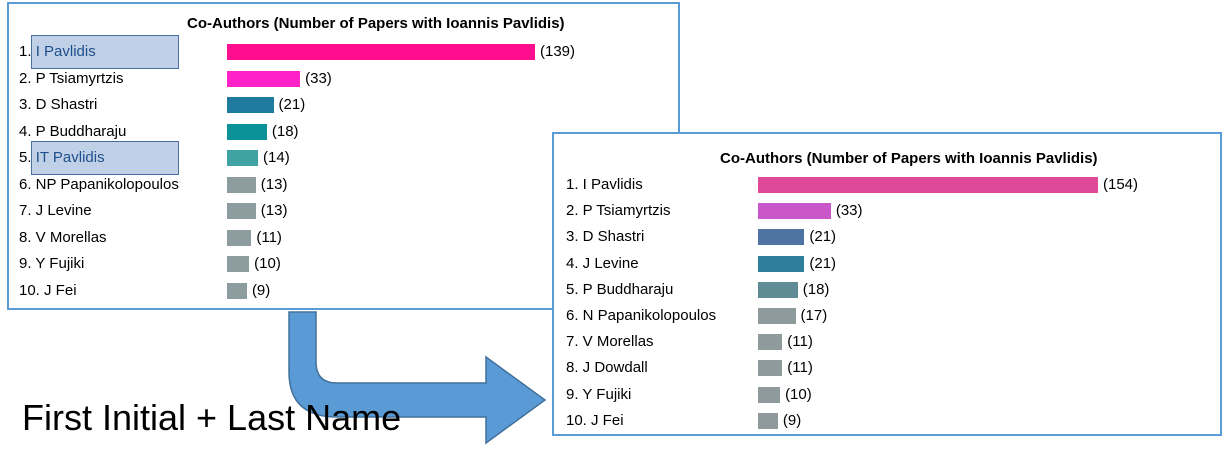  What do you see at coordinates (1121, 184) in the screenshot?
I see `value-label: (154)` at bounding box center [1121, 184].